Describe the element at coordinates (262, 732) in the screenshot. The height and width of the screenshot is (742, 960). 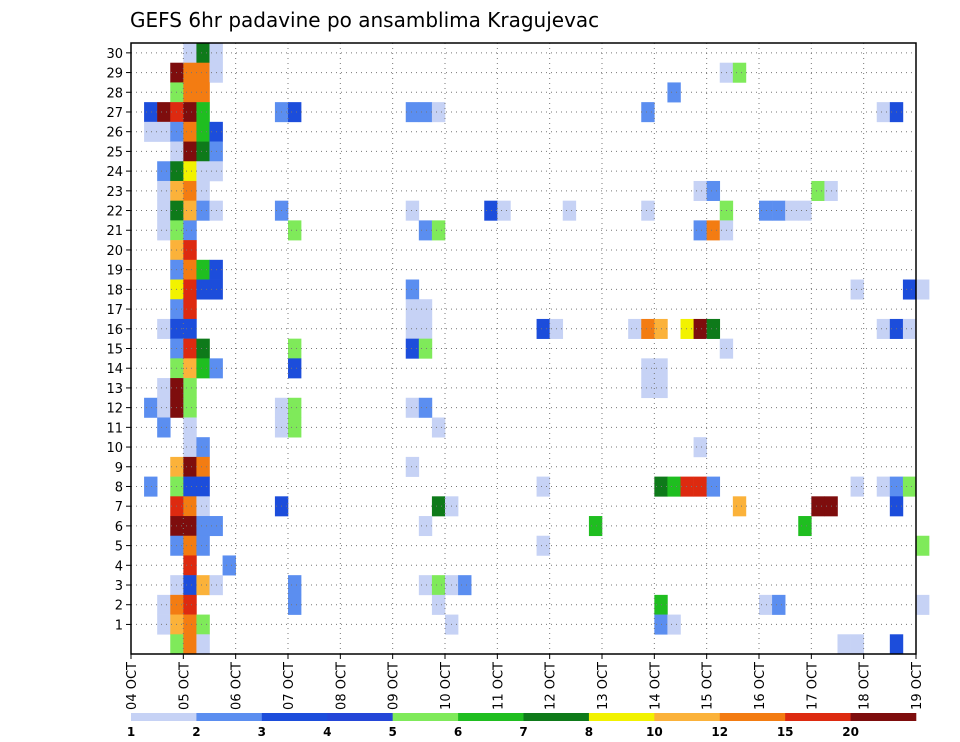
I see `colorbar-label: 3` at that location.